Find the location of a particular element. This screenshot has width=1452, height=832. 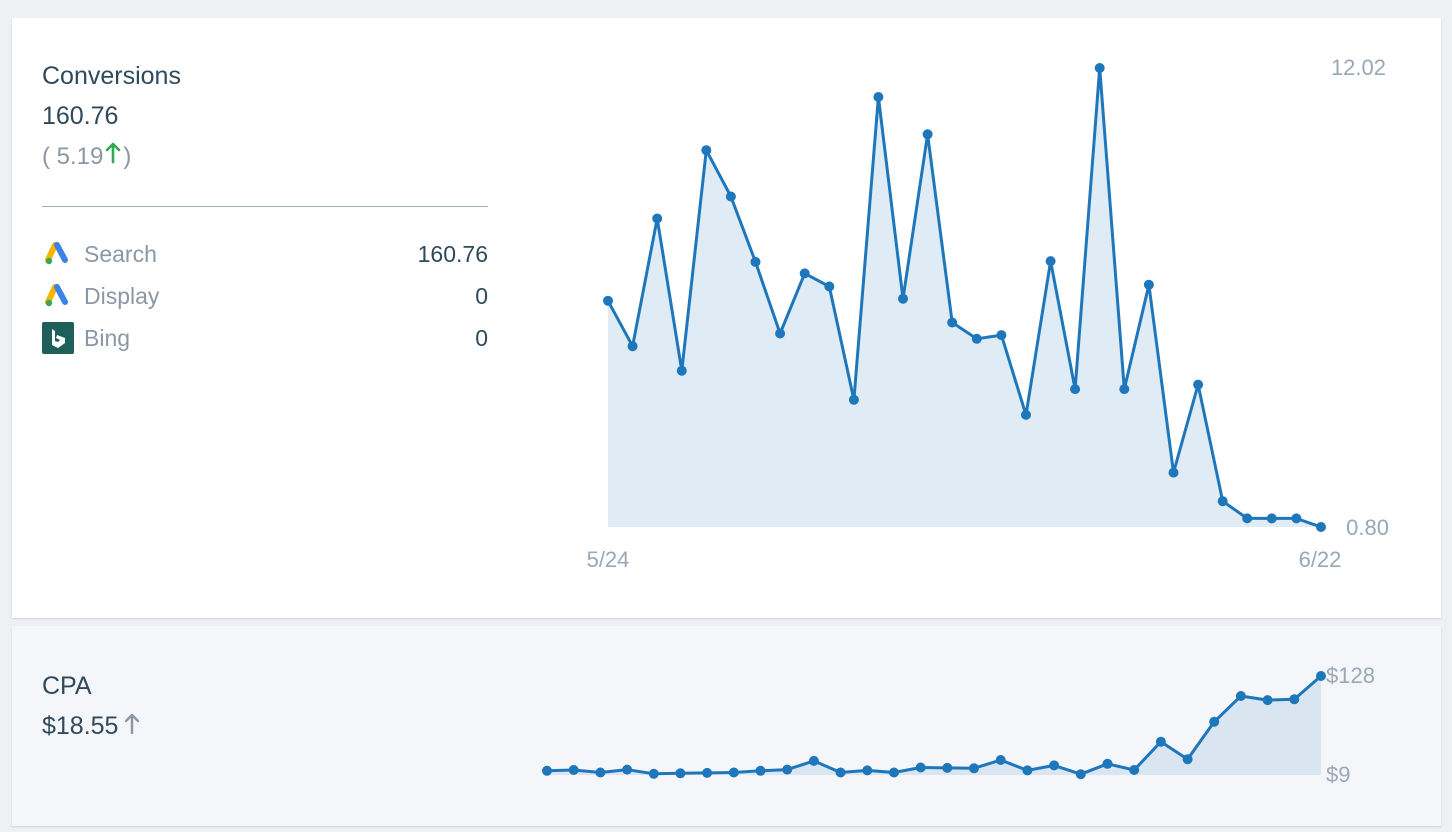

conversions-change: ( 5.19 ) is located at coordinates (86, 156).